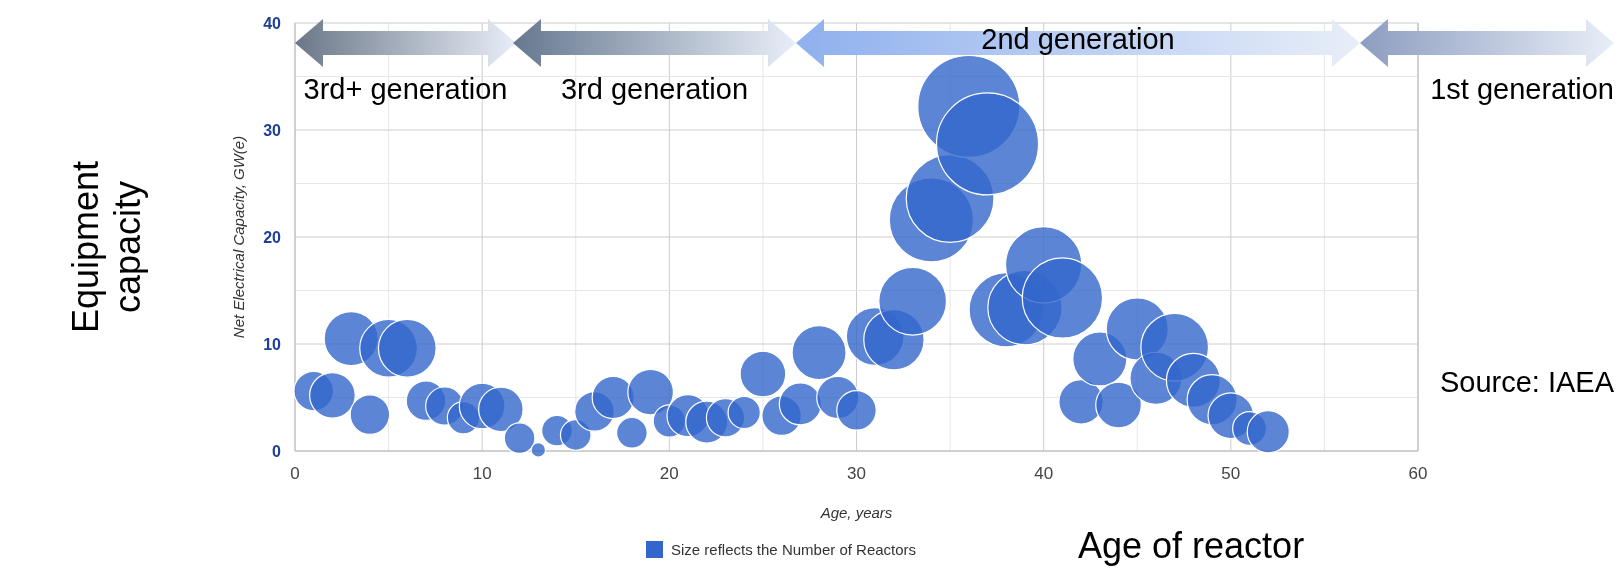 The image size is (1624, 570). Describe the element at coordinates (1522, 89) in the screenshot. I see `text: 1st generation` at that location.